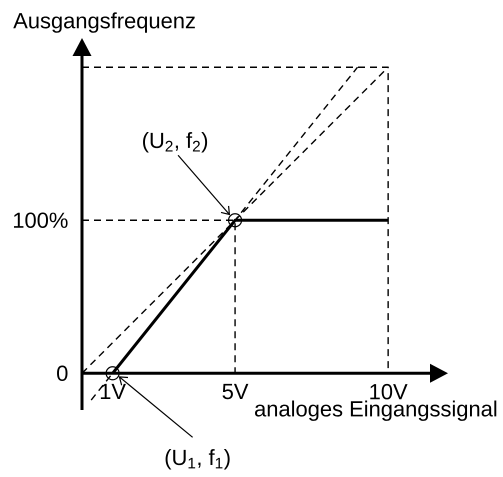 This screenshot has height=477, width=503. Describe the element at coordinates (62, 374) in the screenshot. I see `y-tick-label: 0` at that location.